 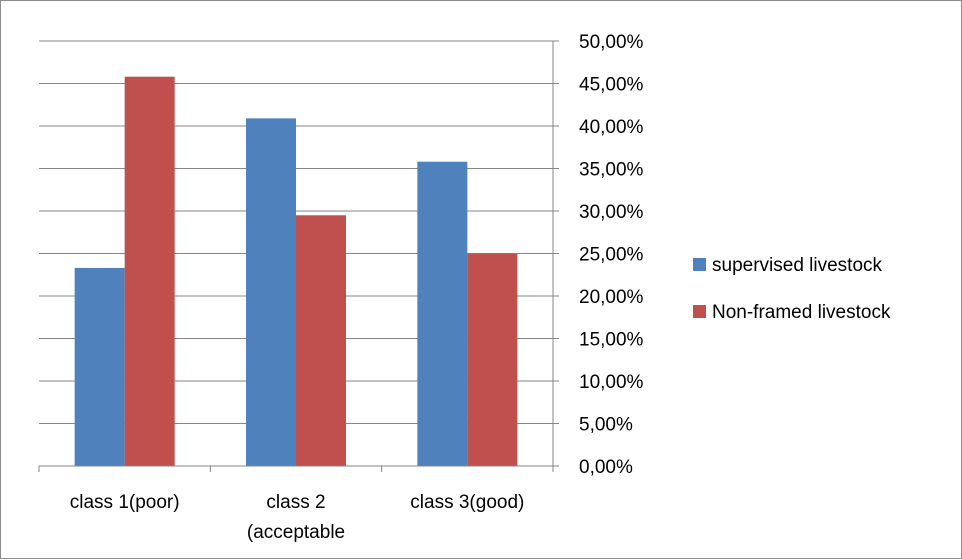 I want to click on category-label: class 2 (acceptable, so click(x=296, y=517).